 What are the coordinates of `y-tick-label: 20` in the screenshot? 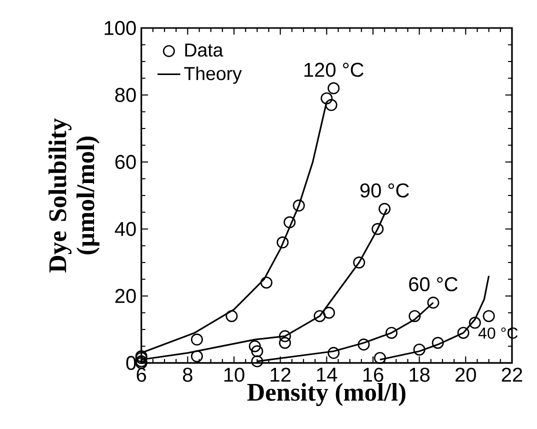 It's located at (125, 296).